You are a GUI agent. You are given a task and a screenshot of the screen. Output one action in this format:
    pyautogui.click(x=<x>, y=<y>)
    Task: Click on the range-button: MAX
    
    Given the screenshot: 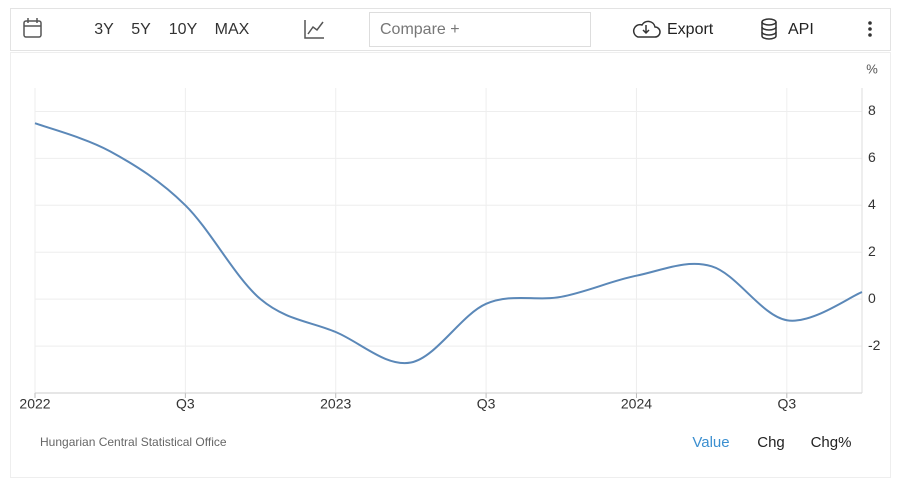 What is the action you would take?
    pyautogui.click(x=232, y=29)
    